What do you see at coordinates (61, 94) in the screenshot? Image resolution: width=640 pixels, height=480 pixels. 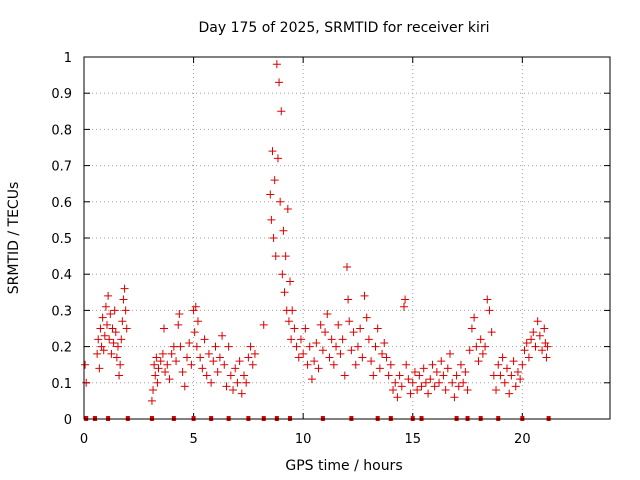 I see `y-tick-label: 0.9` at bounding box center [61, 94].